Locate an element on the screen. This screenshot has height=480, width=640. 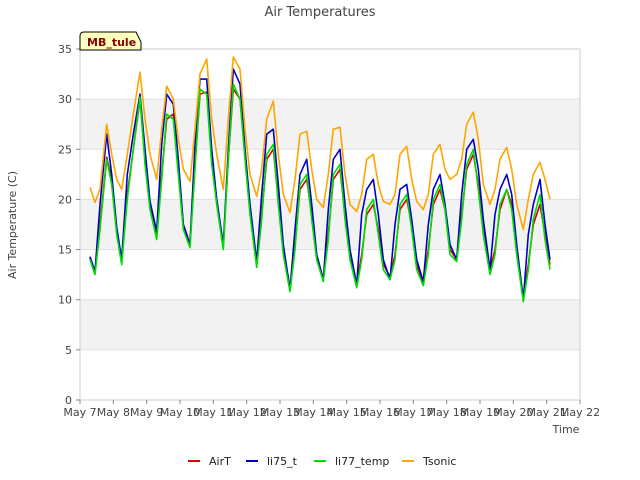
x-tick-label: May 17 is located at coordinates (413, 412).